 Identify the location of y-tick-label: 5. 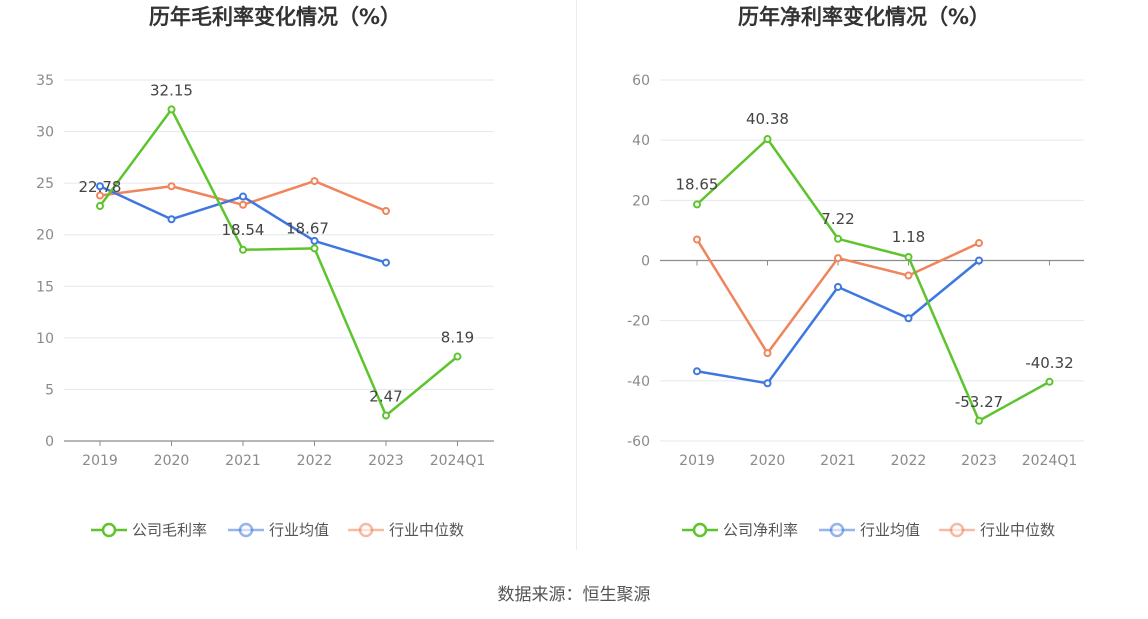
(49, 390).